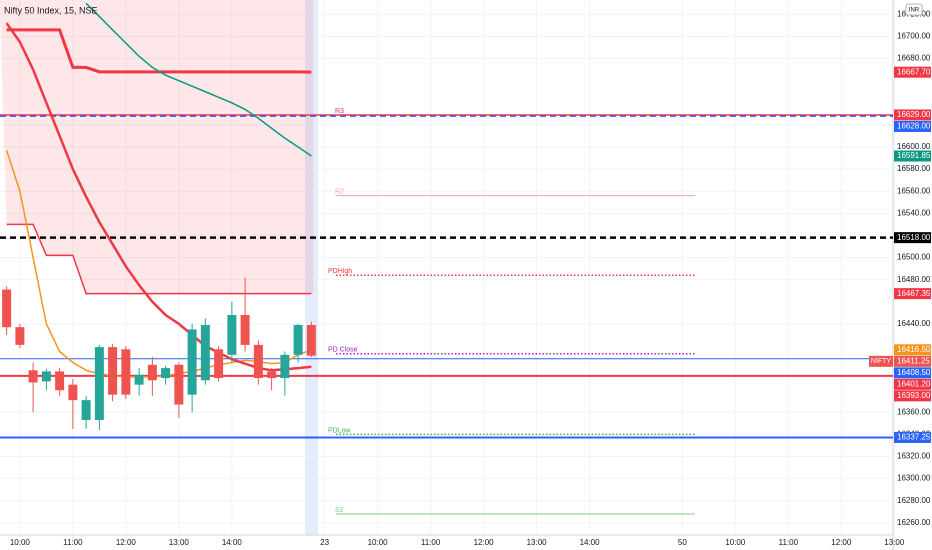 The height and width of the screenshot is (550, 932). I want to click on y-tick-label: 16480.00, so click(914, 279).